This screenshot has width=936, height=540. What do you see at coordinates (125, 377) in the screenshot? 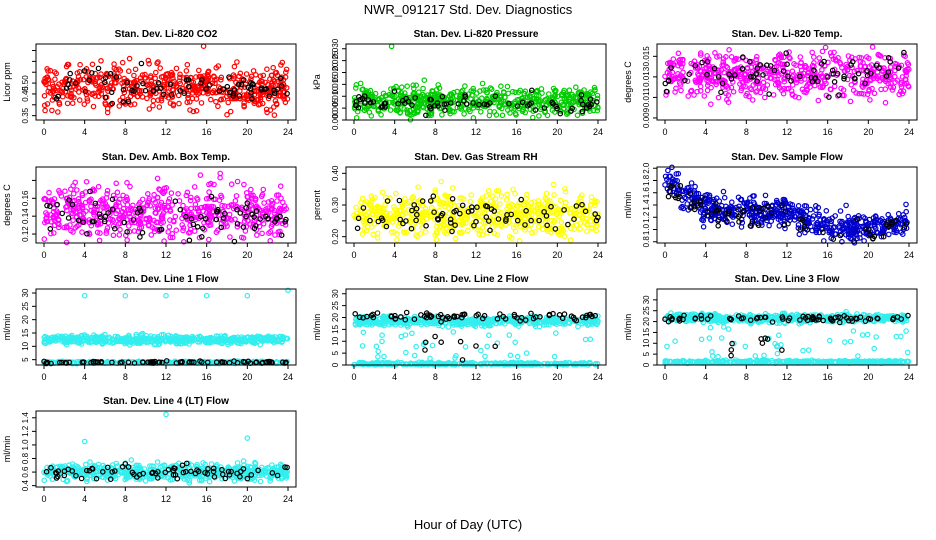
I see `x-tick-label: 8` at bounding box center [125, 377].